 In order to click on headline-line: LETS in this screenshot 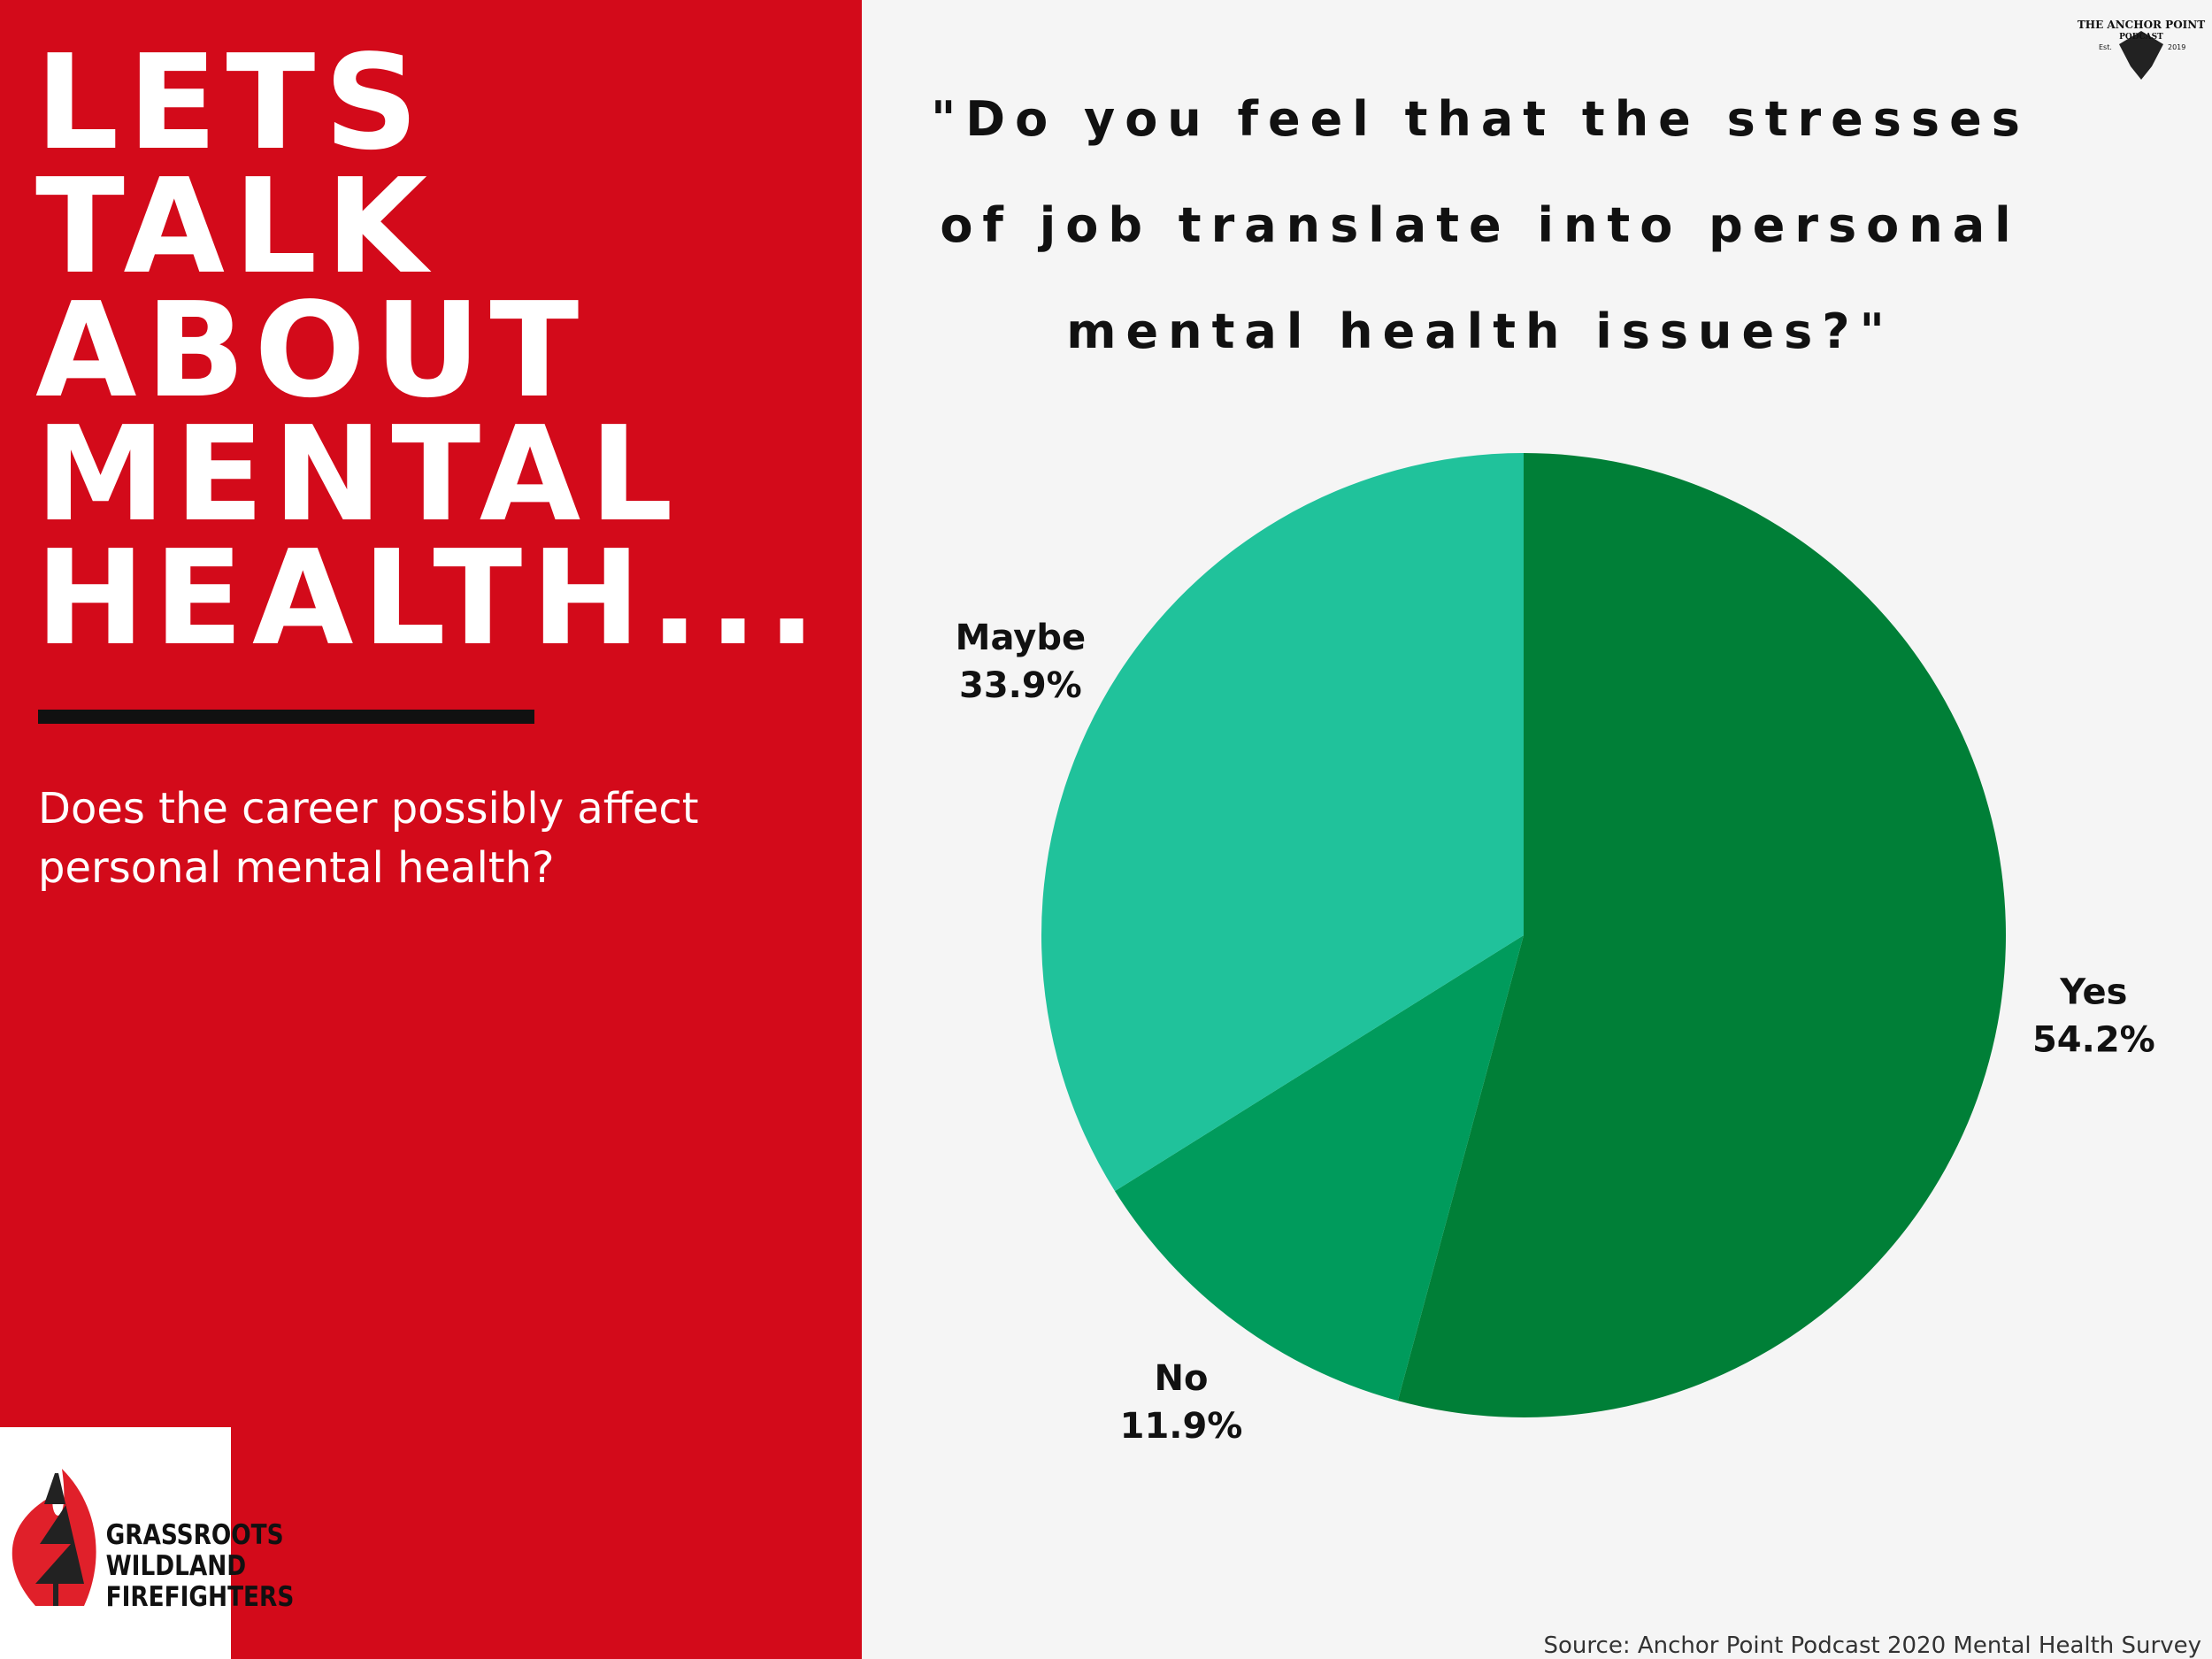, I will do `click(231, 103)`.